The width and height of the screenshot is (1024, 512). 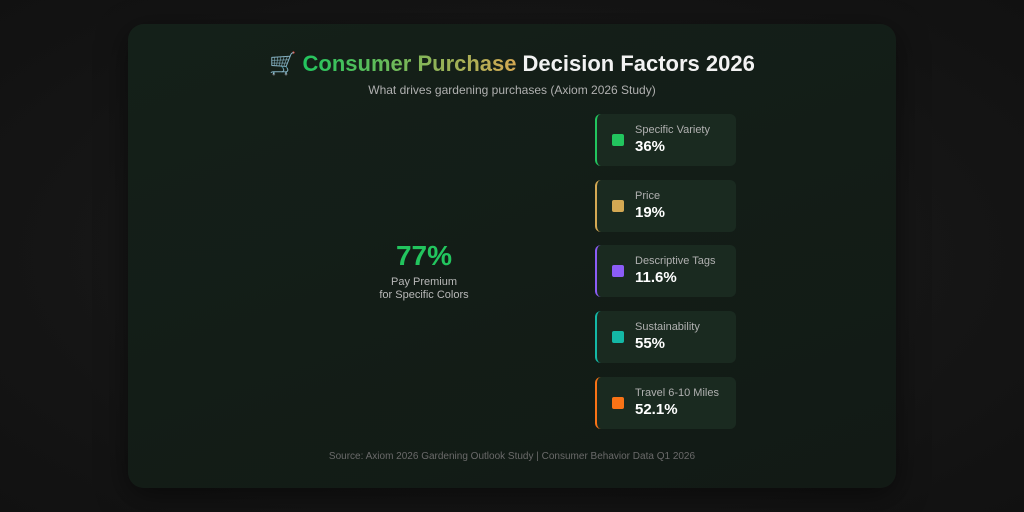 What do you see at coordinates (648, 195) in the screenshot?
I see `factor-label: Price` at bounding box center [648, 195].